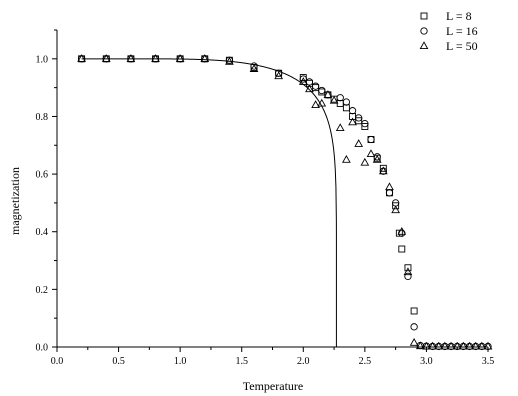 The height and width of the screenshot is (396, 518). What do you see at coordinates (42, 59) in the screenshot?
I see `y-tick-label: 1.0` at bounding box center [42, 59].